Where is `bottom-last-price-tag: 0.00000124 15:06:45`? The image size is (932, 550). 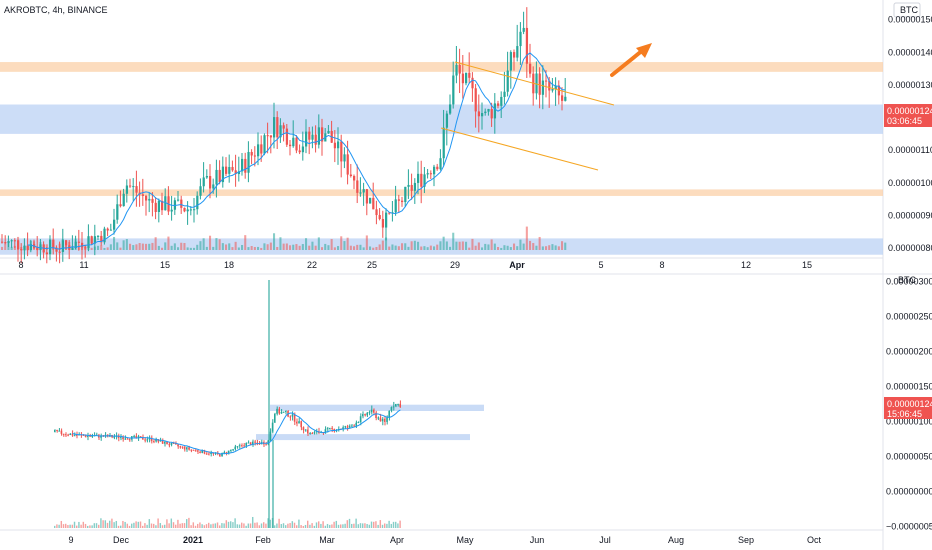
bottom-last-price-tag: 0.00000124 15:06:45 is located at coordinates (908, 408).